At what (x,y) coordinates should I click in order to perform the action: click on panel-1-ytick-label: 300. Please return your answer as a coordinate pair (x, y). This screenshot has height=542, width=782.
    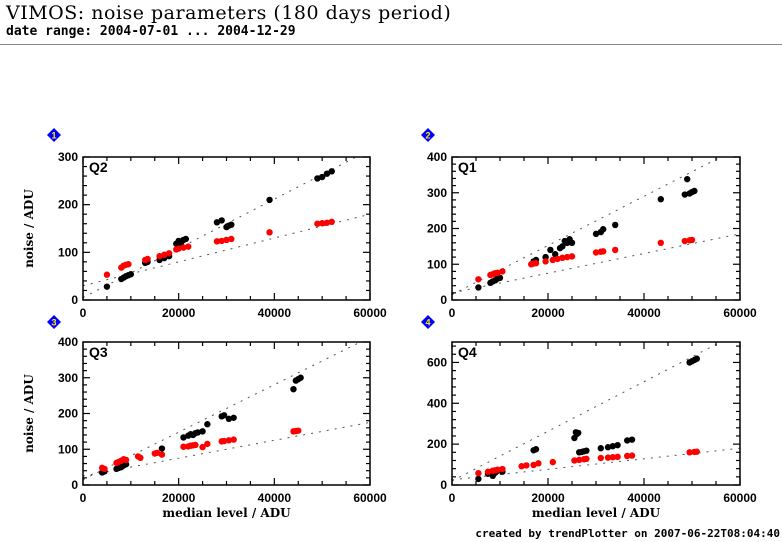
    Looking at the image, I should click on (68, 157).